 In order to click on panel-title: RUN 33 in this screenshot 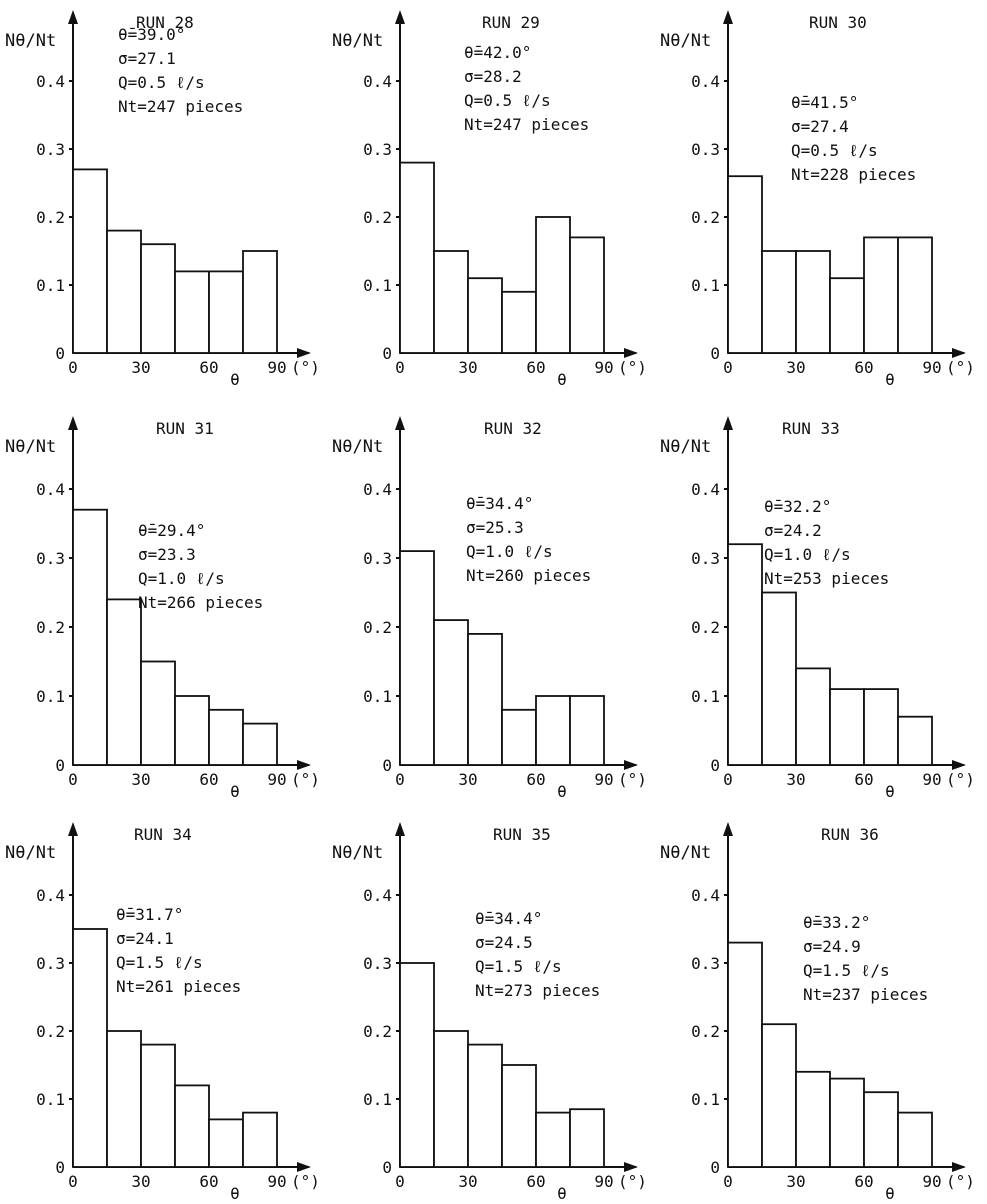, I will do `click(811, 428)`.